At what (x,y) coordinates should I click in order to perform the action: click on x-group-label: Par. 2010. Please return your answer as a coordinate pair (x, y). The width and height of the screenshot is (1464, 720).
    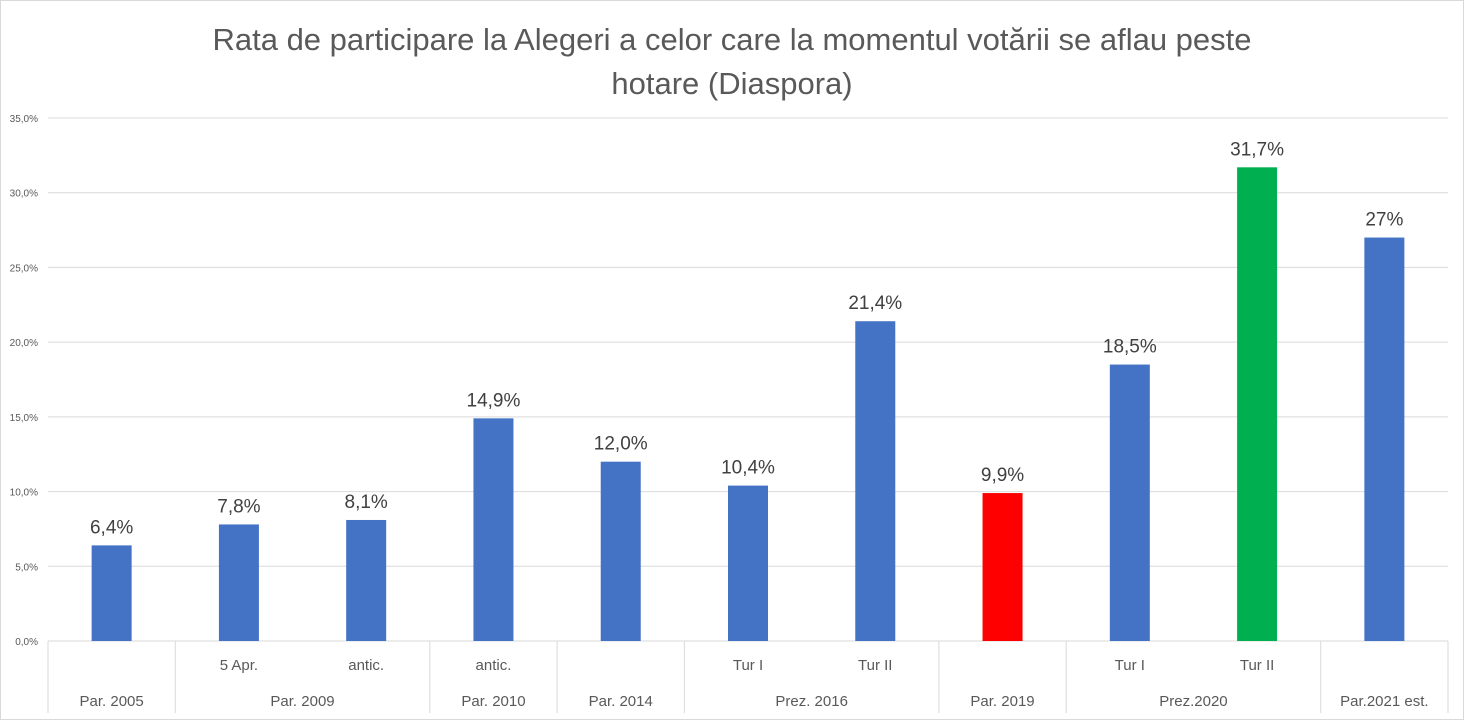
    Looking at the image, I should click on (493, 701).